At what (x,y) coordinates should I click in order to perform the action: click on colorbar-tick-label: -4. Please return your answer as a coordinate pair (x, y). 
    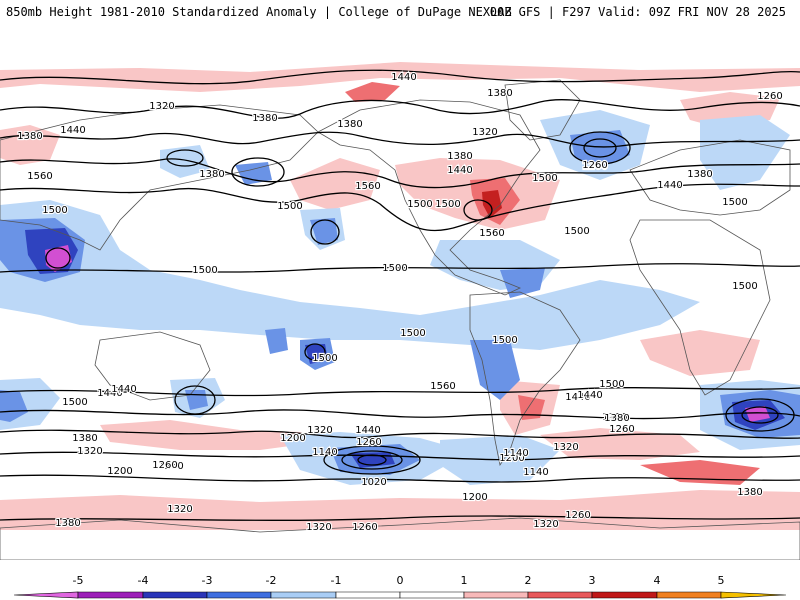
    Looking at the image, I should click on (143, 580).